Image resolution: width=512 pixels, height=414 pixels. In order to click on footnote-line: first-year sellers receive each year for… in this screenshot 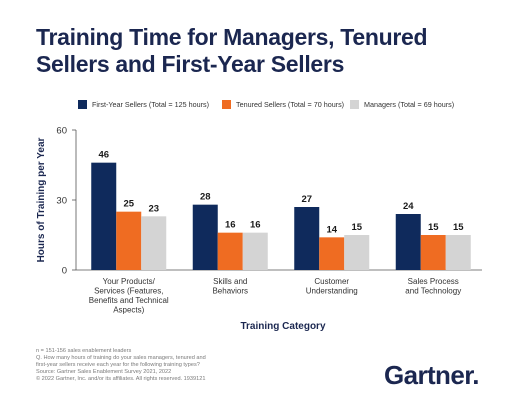, I will do `click(118, 365)`.